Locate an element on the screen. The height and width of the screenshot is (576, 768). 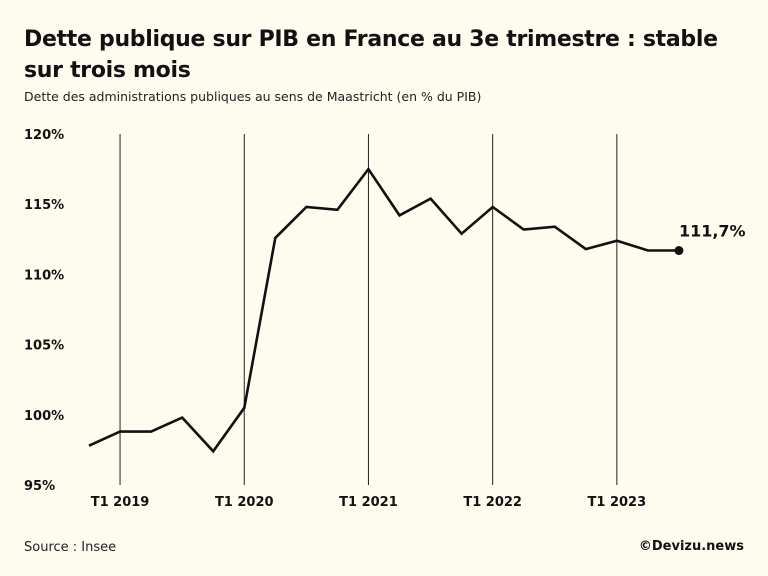
y-tick-label: 100% is located at coordinates (44, 416).